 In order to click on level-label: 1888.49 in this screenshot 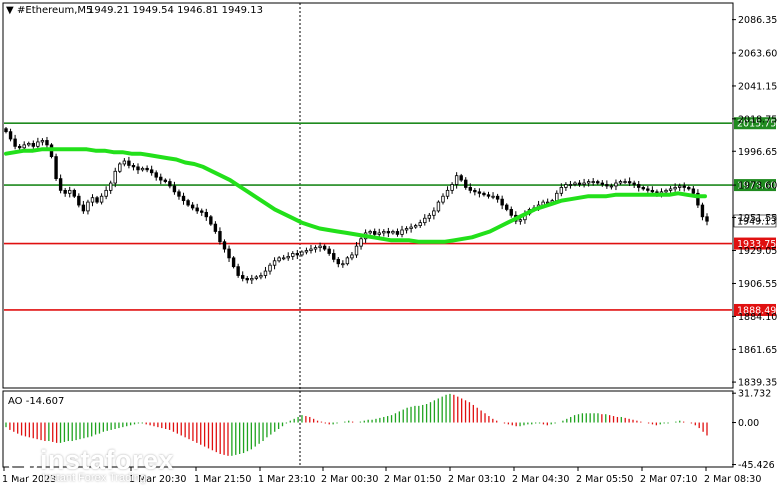, I will do `click(756, 310)`.